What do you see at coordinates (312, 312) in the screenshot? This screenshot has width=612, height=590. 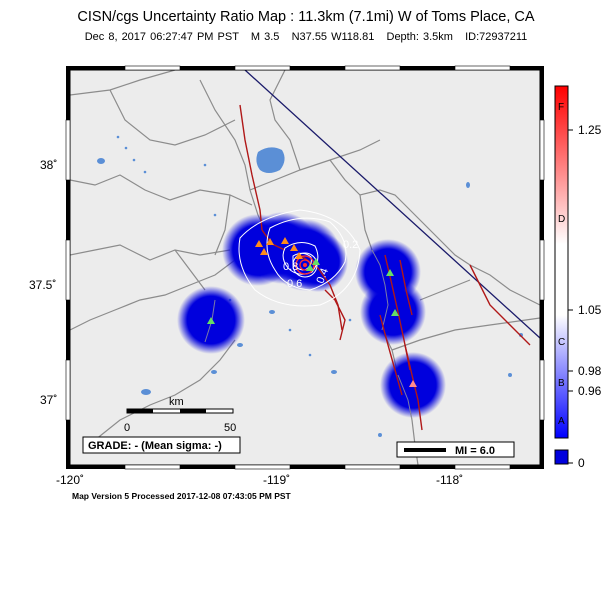 I see `stations` at bounding box center [312, 312].